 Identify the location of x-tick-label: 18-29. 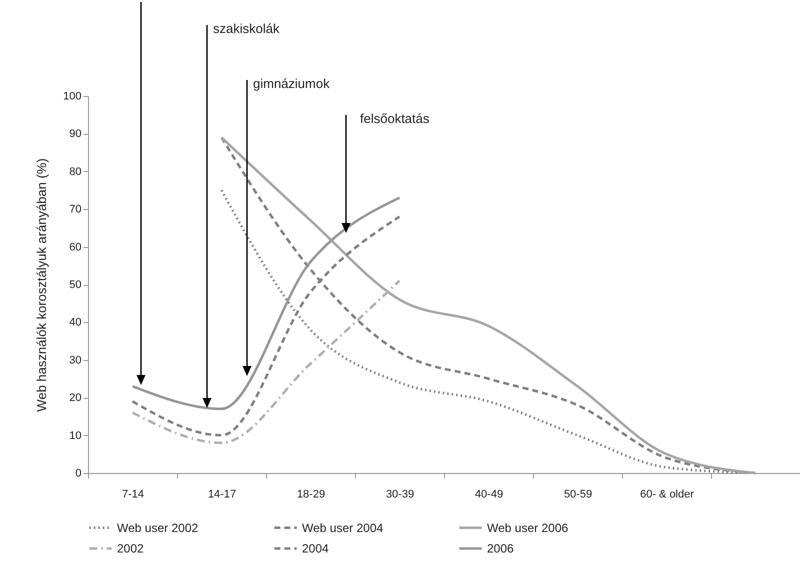
(311, 494).